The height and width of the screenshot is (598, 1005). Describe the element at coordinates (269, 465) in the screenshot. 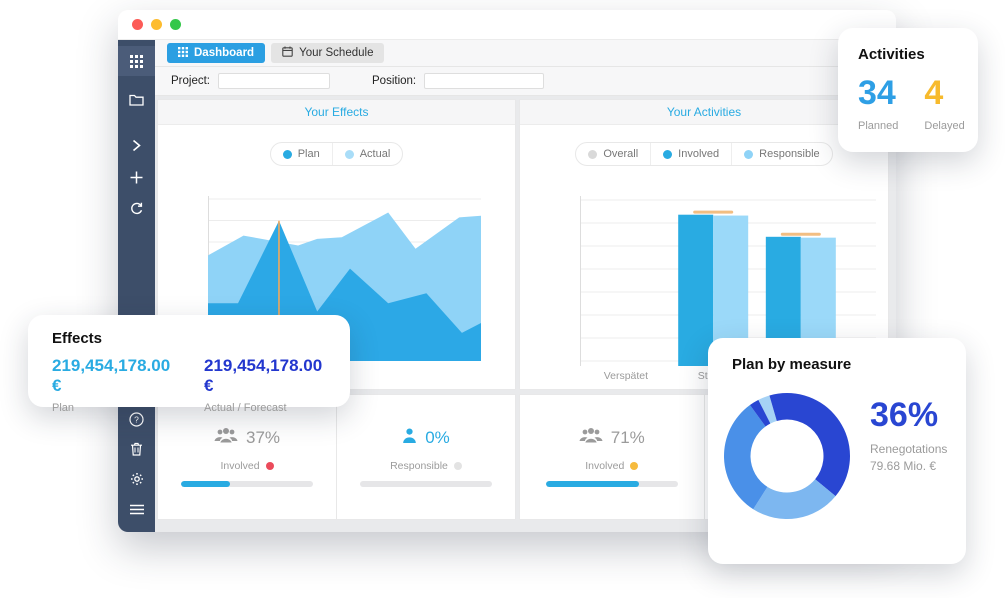

I see `status-dot-red` at that location.